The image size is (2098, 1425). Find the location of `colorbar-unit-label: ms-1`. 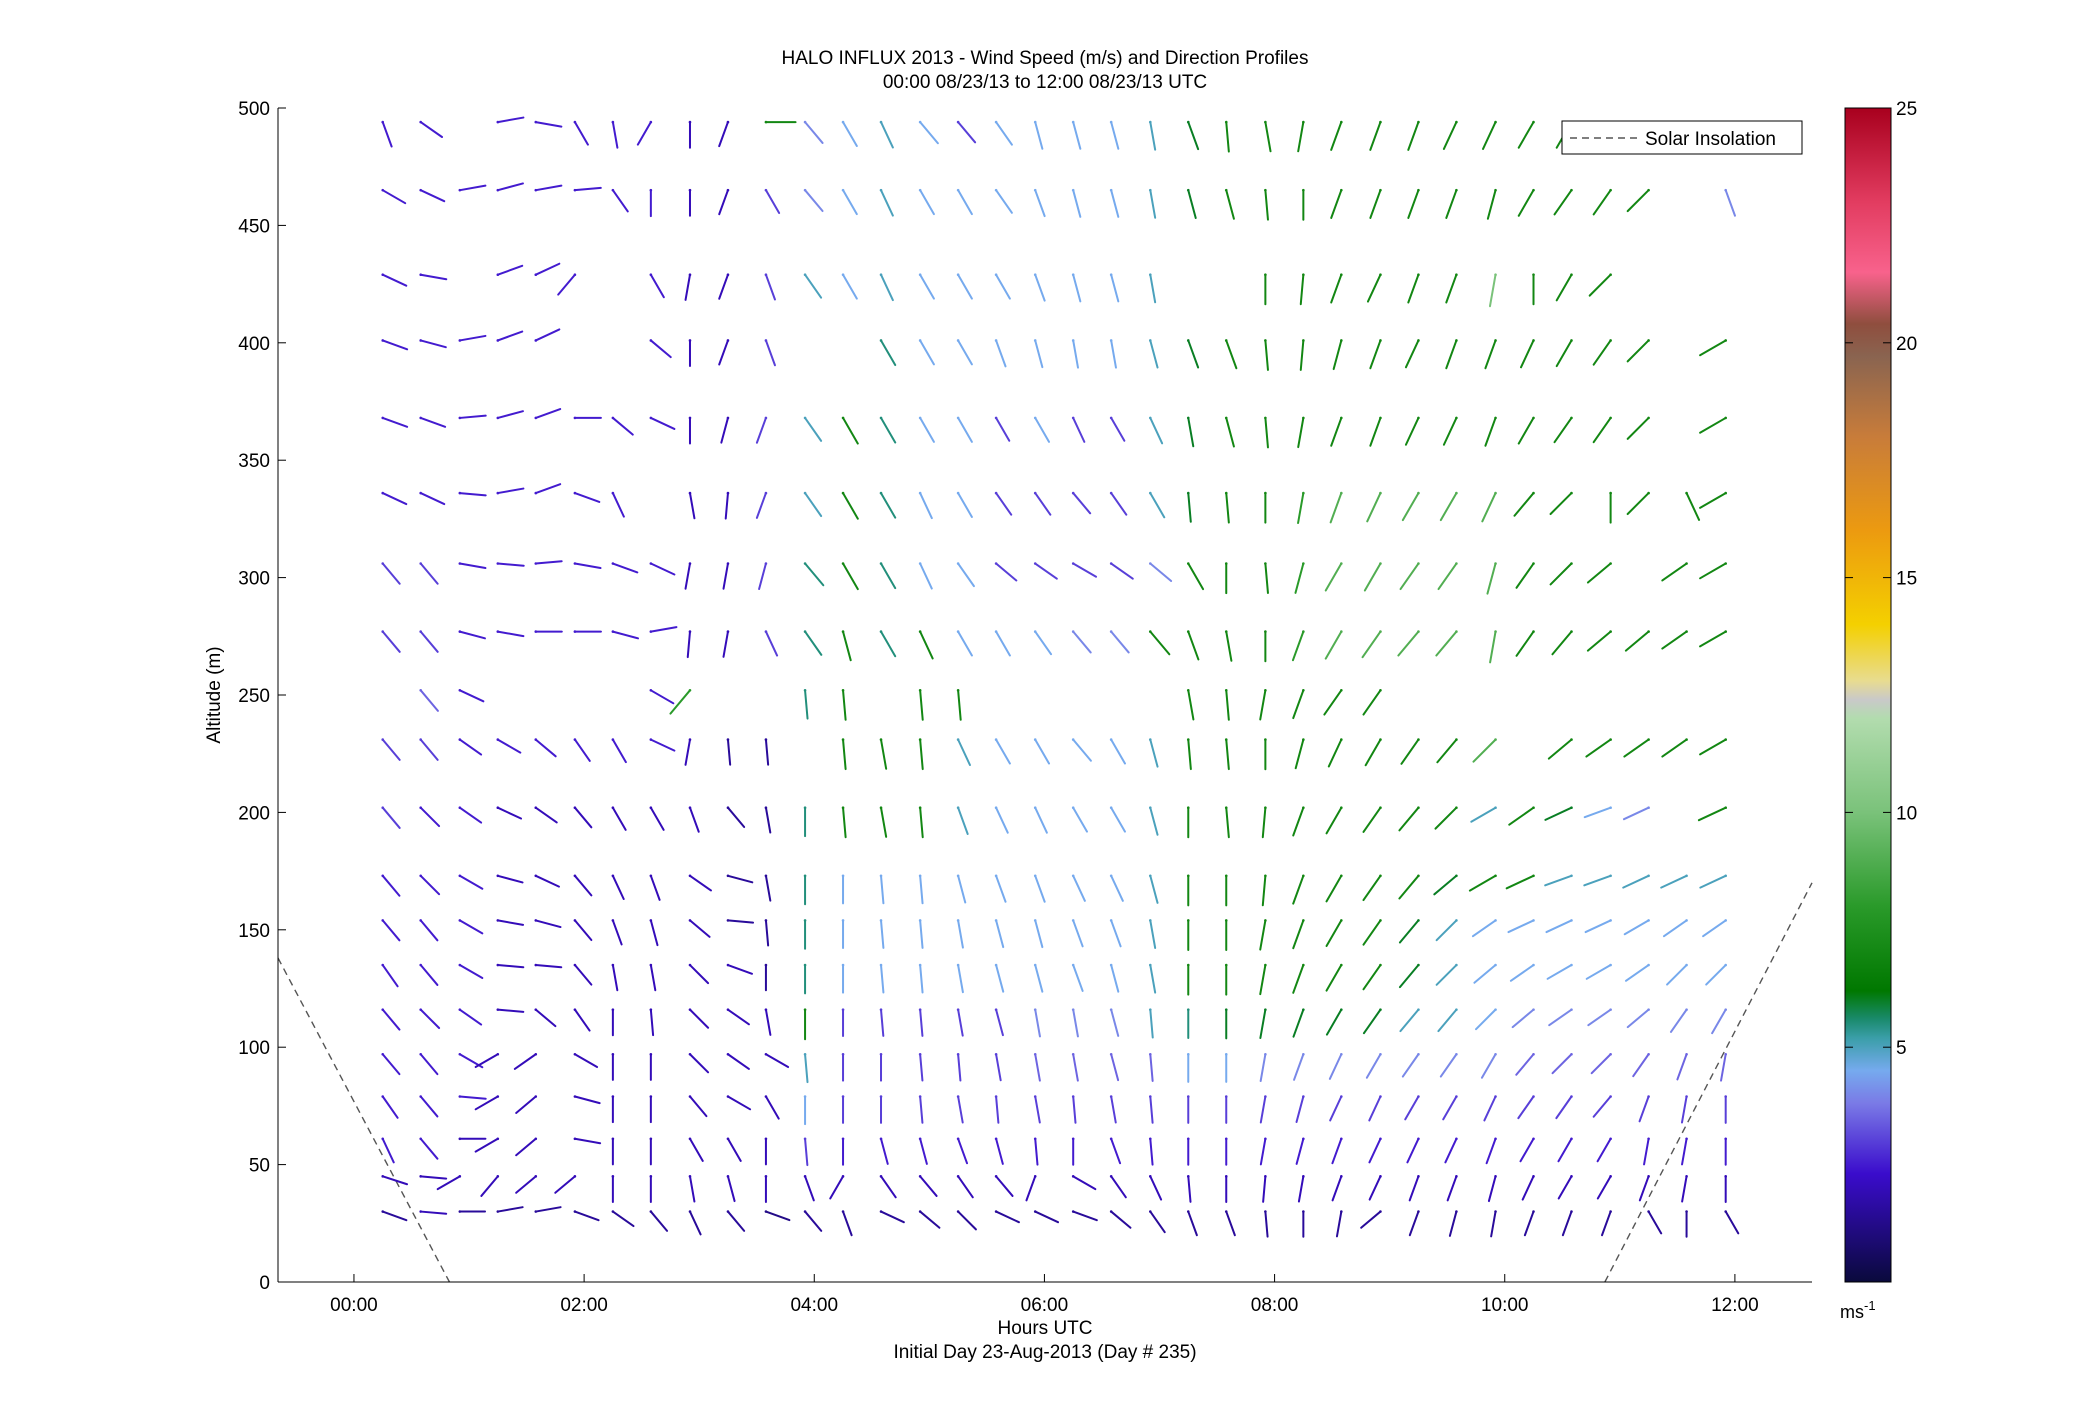

colorbar-unit-label: ms-1 is located at coordinates (1858, 1310).